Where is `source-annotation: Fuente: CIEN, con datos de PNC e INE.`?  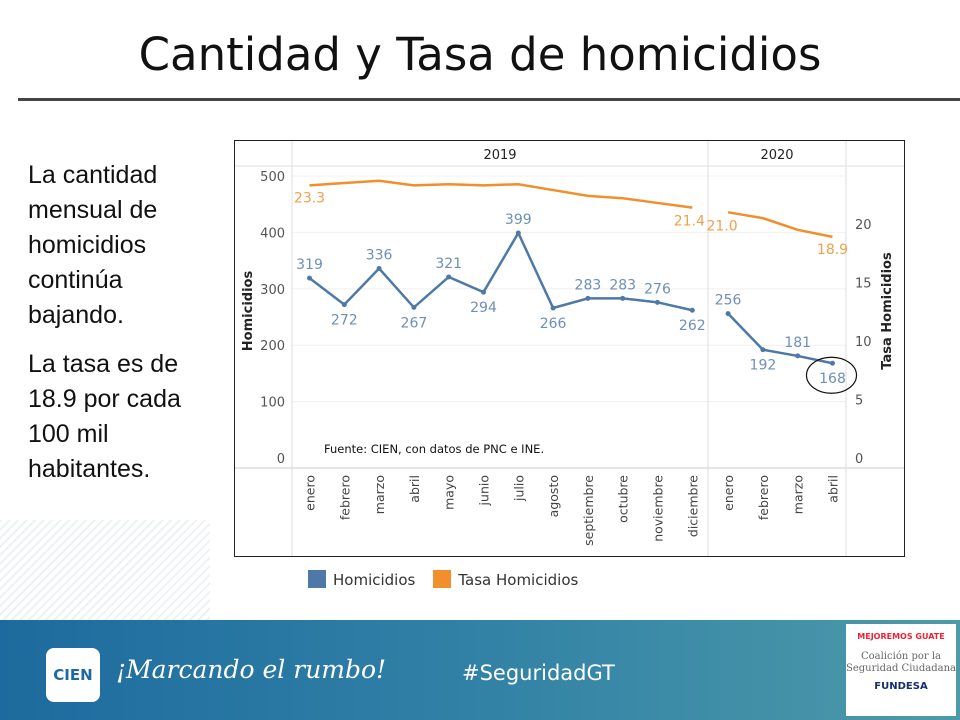
source-annotation: Fuente: CIEN, con datos de PNC e INE. is located at coordinates (434, 449).